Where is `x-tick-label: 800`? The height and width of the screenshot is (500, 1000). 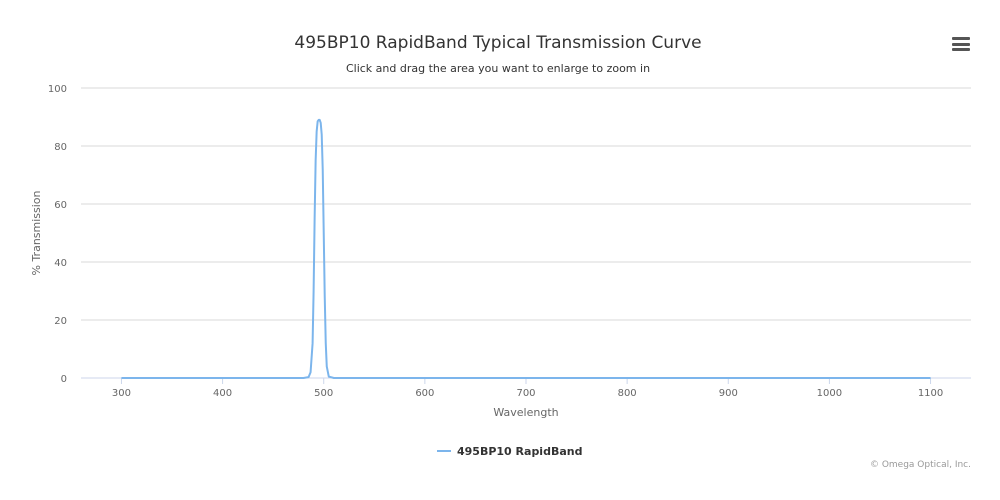 x-tick-label: 800 is located at coordinates (627, 393).